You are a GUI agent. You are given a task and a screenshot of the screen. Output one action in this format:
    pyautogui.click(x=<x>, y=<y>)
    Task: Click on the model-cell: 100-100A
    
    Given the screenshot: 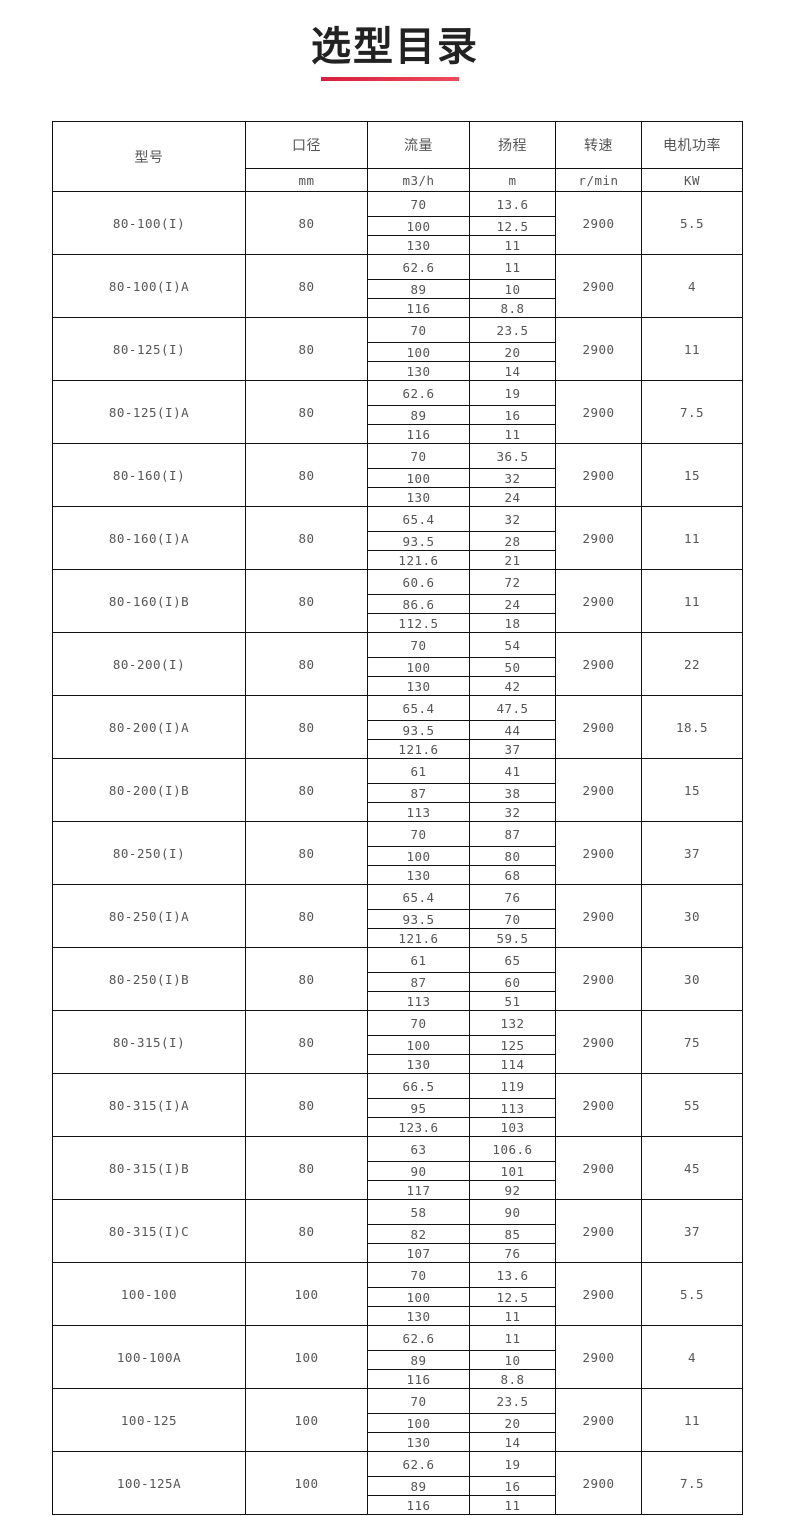 What is the action you would take?
    pyautogui.click(x=149, y=1357)
    